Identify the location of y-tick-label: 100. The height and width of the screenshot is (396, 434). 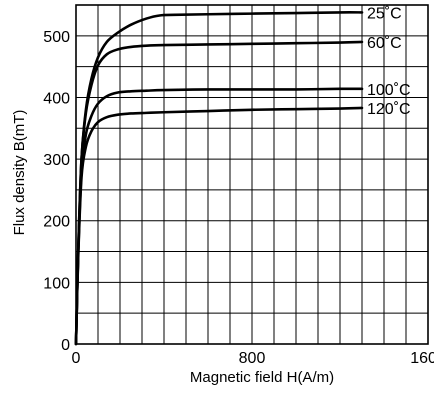
(56, 283).